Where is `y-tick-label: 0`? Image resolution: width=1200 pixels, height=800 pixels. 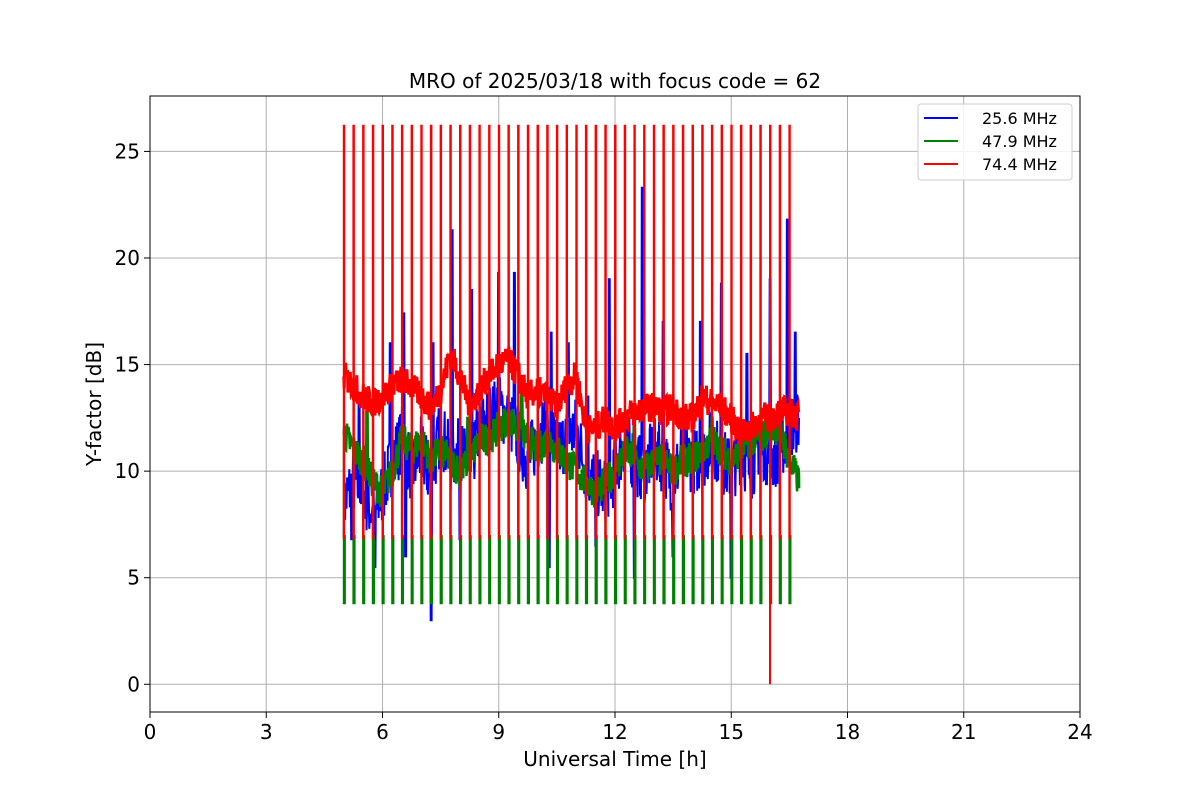 y-tick-label: 0 is located at coordinates (133, 684).